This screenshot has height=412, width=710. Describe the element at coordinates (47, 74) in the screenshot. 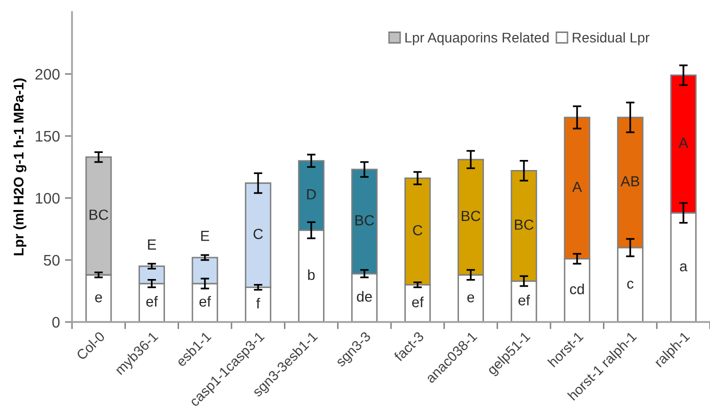

I see `y-tick-label: 200` at that location.